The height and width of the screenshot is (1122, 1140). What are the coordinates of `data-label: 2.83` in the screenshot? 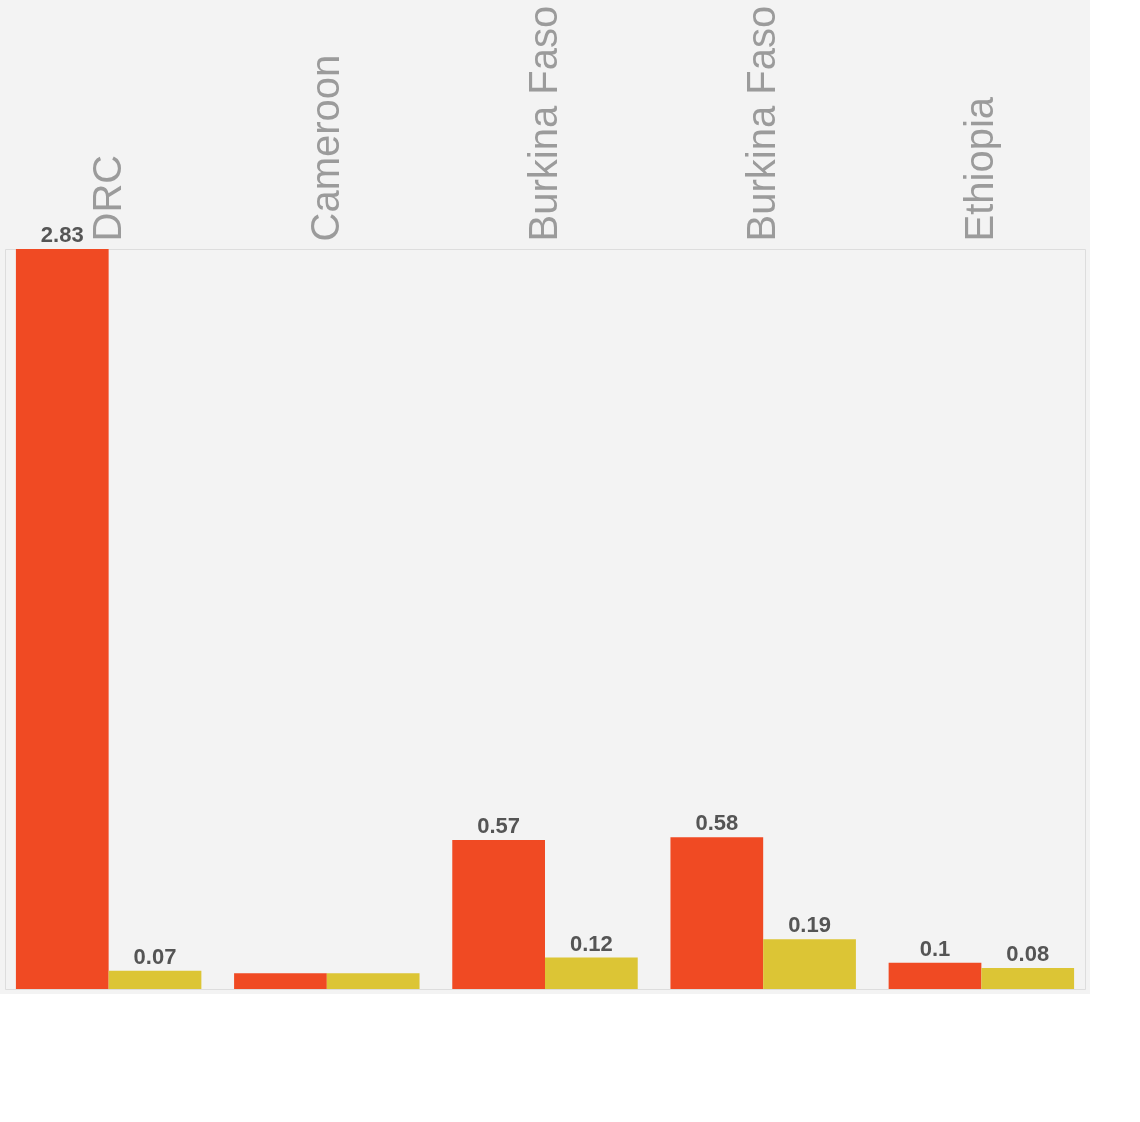 It's located at (62, 234).